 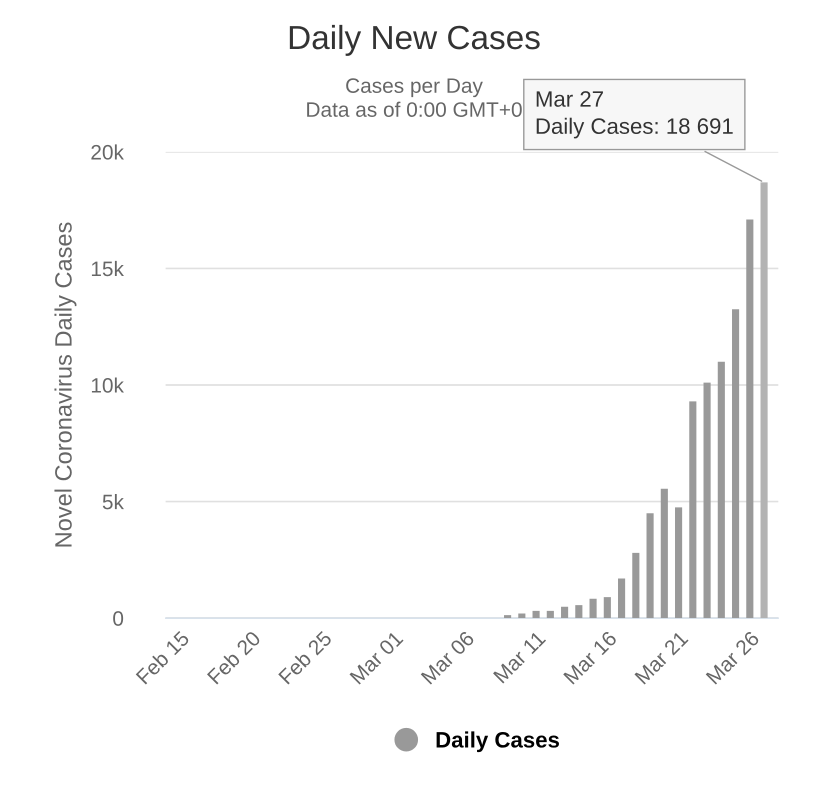 I want to click on x-tick-label: Mar 06, so click(x=448, y=657).